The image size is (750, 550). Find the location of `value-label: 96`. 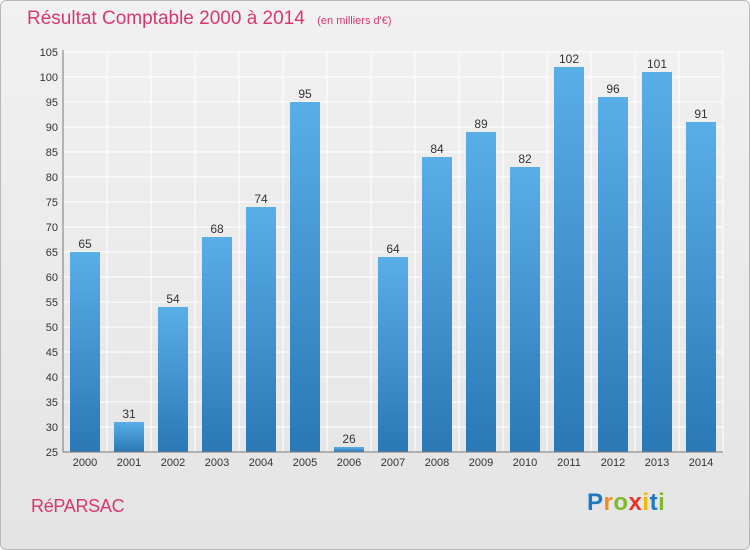

value-label: 96 is located at coordinates (613, 89).